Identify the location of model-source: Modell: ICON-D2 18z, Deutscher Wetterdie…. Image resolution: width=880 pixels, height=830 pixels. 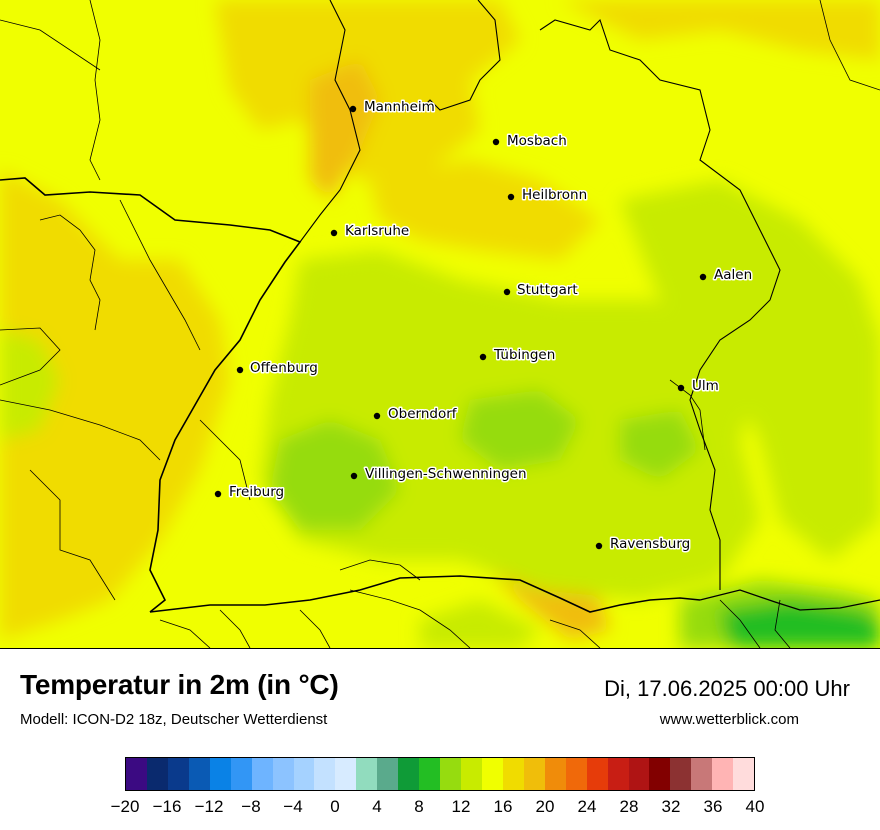
(174, 719).